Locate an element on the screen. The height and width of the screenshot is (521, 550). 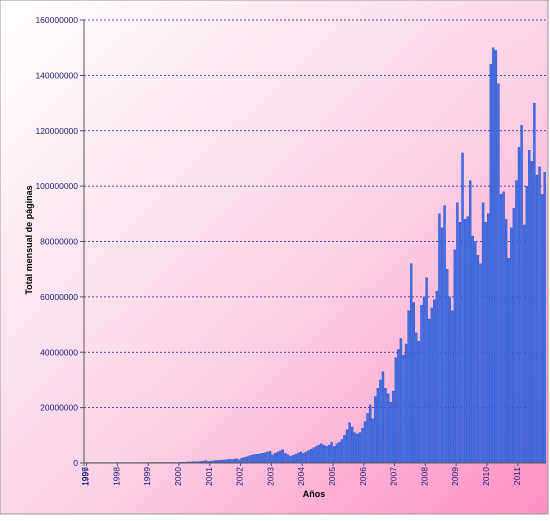
y-tick-label: 20000000 is located at coordinates (59, 408).